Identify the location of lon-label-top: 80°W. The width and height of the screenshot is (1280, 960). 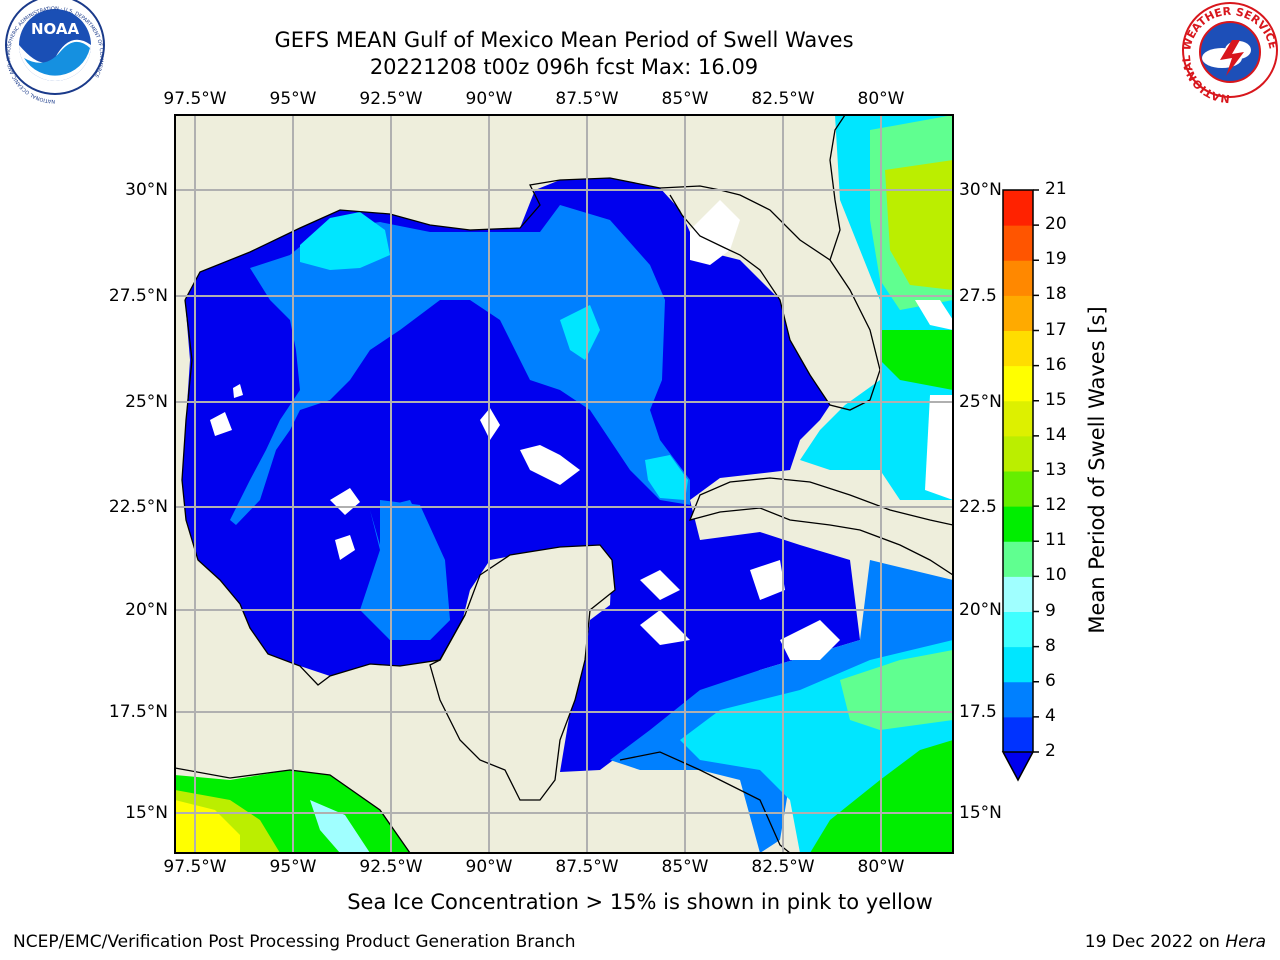
(881, 99).